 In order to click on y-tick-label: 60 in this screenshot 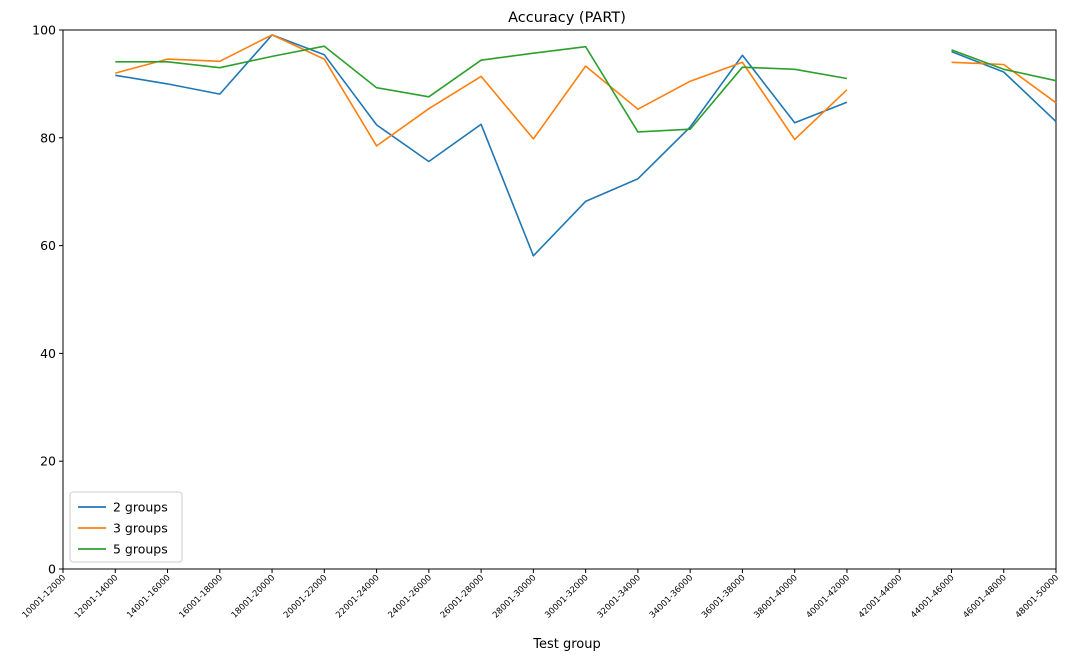, I will do `click(48, 245)`.